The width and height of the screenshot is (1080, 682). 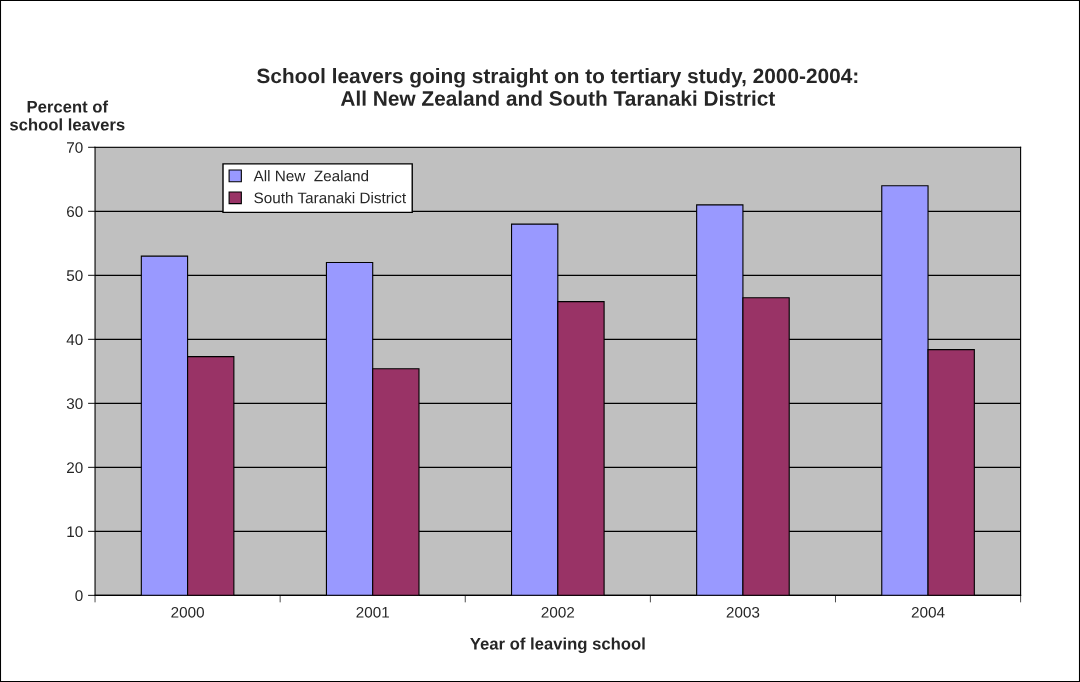 I want to click on y-tick-label: 60, so click(x=75, y=212).